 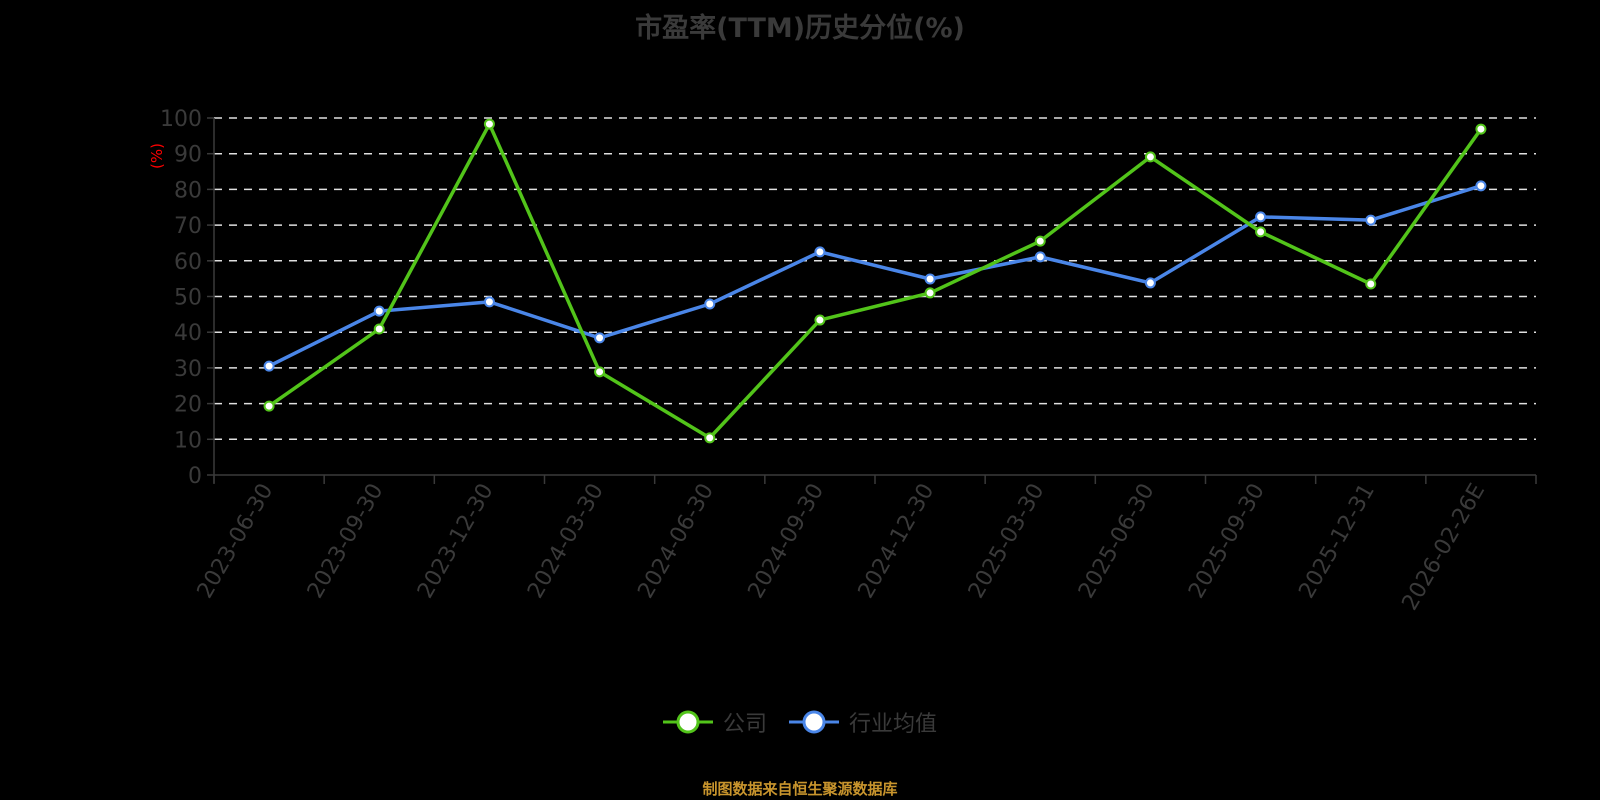 I want to click on x-tick-label: 2024-06-30, so click(x=676, y=541).